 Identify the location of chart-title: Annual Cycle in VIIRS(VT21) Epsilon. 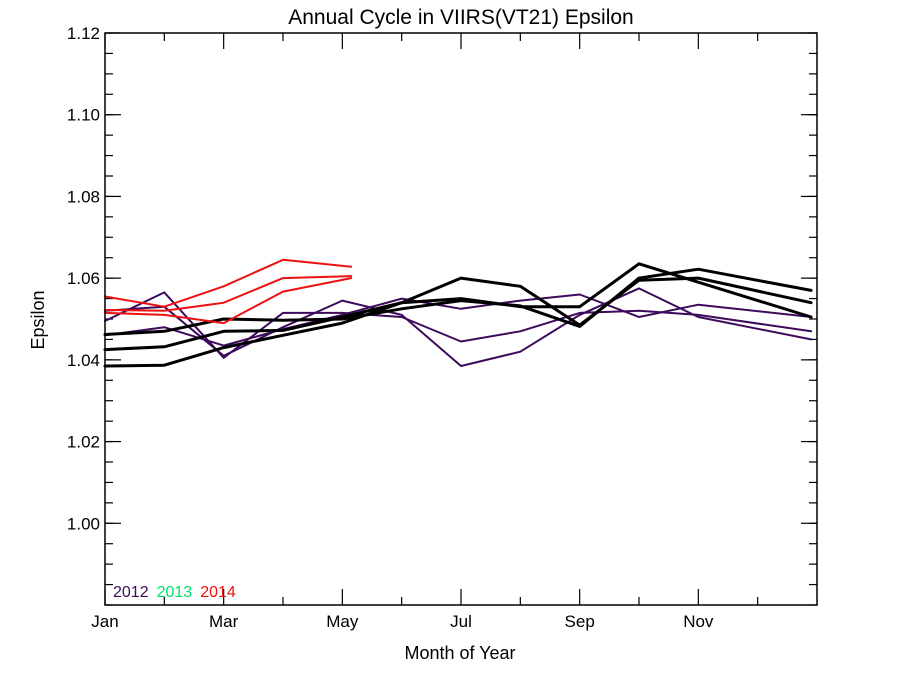
(461, 17).